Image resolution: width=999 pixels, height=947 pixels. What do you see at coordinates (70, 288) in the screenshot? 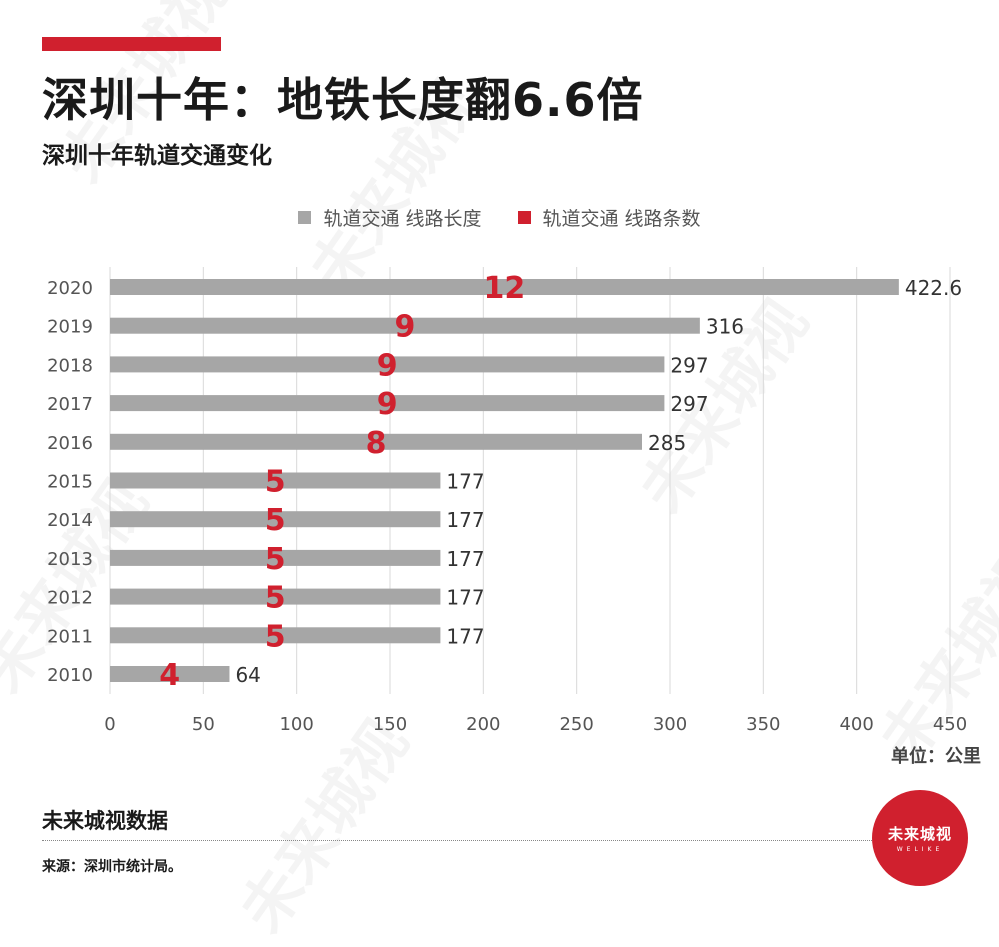
I see `y-tick-label: 2020` at bounding box center [70, 288].